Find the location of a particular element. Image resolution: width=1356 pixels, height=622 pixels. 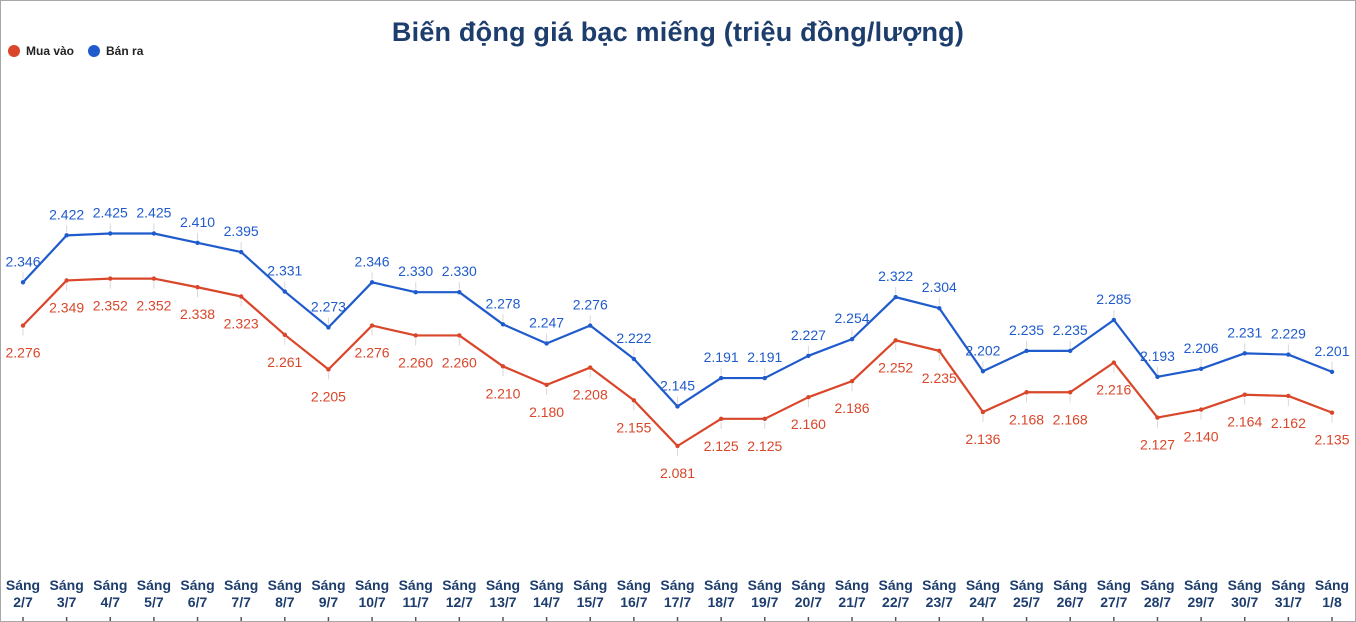

data-label: 2.205 is located at coordinates (328, 396).